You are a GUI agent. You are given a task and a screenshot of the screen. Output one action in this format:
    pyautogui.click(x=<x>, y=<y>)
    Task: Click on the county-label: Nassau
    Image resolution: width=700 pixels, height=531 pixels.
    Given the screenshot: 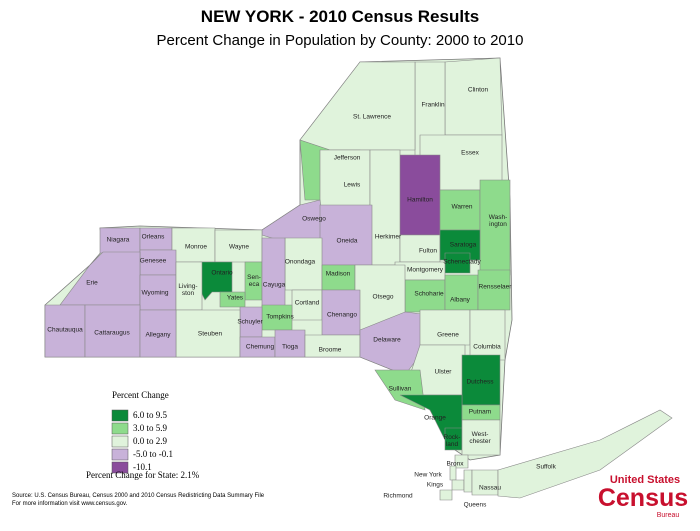 What is the action you would take?
    pyautogui.click(x=490, y=488)
    